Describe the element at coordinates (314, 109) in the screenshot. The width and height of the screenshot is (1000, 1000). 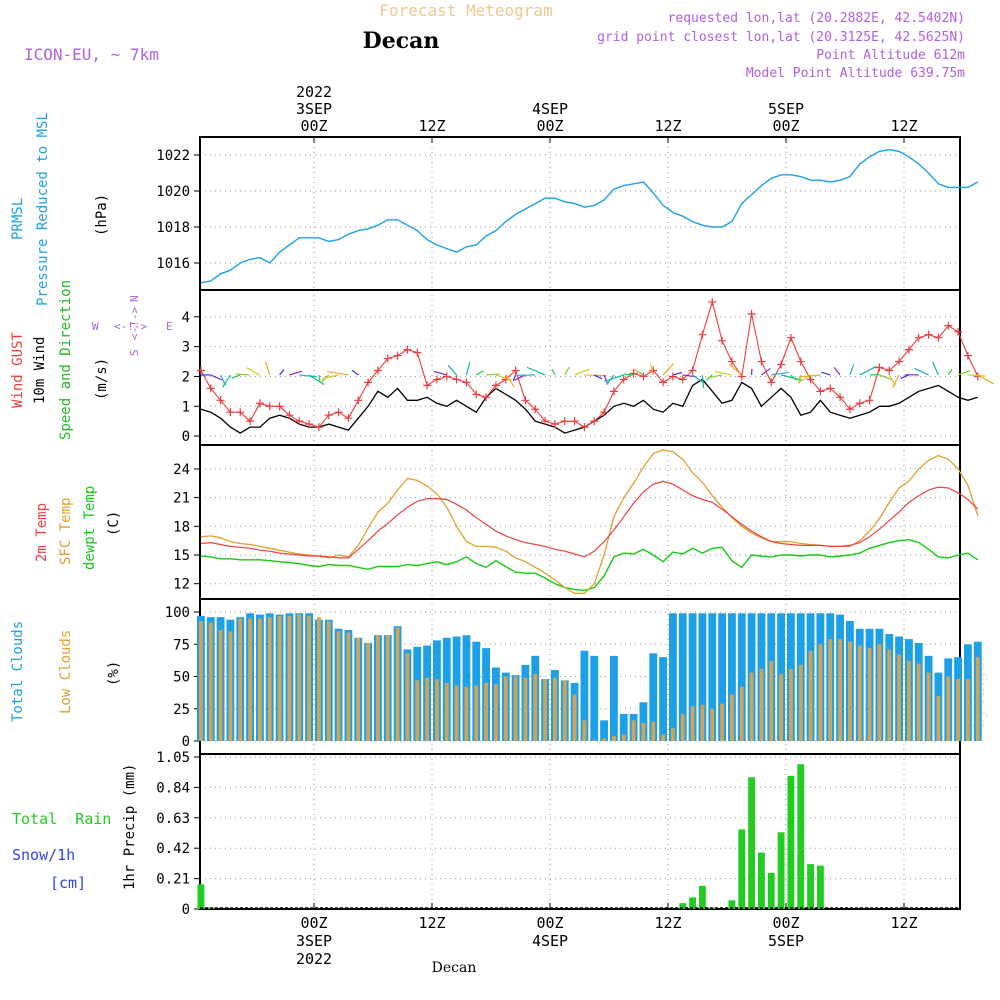
I see `time-label-top: 3SEP` at that location.